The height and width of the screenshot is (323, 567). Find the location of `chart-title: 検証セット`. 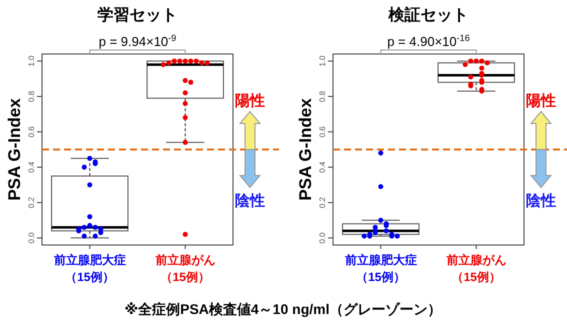

chart-title: 検証セット is located at coordinates (428, 15).